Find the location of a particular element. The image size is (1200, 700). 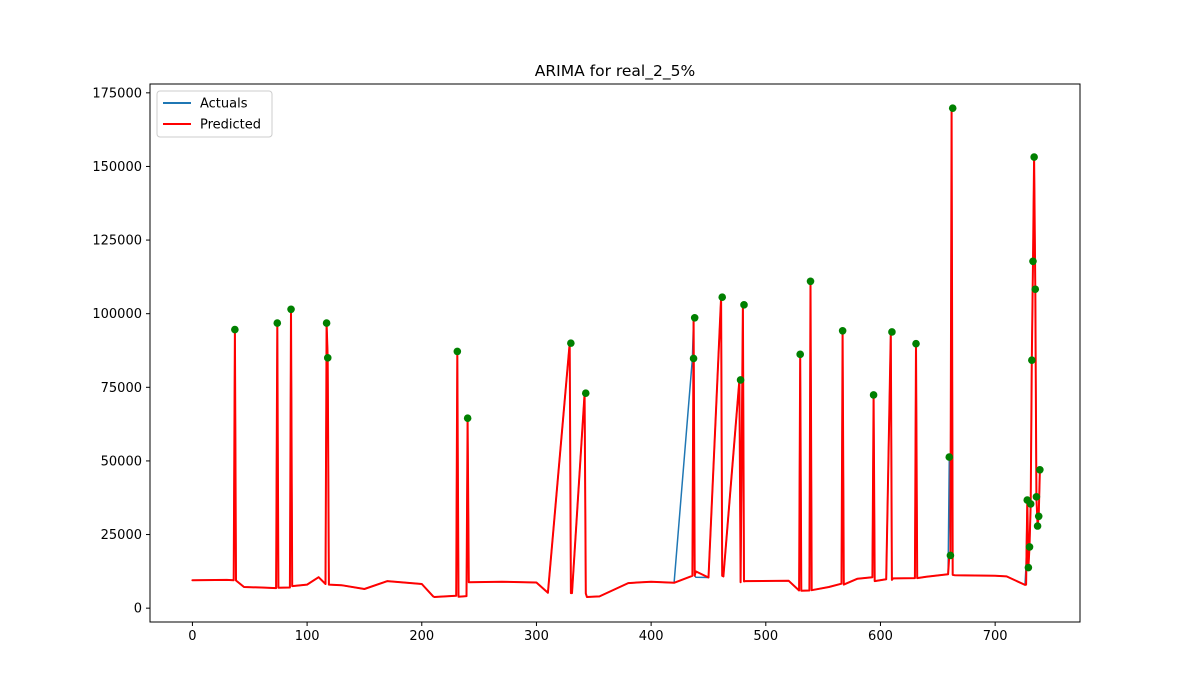

chart-title: ARIMA for real_2_5% is located at coordinates (615, 71).